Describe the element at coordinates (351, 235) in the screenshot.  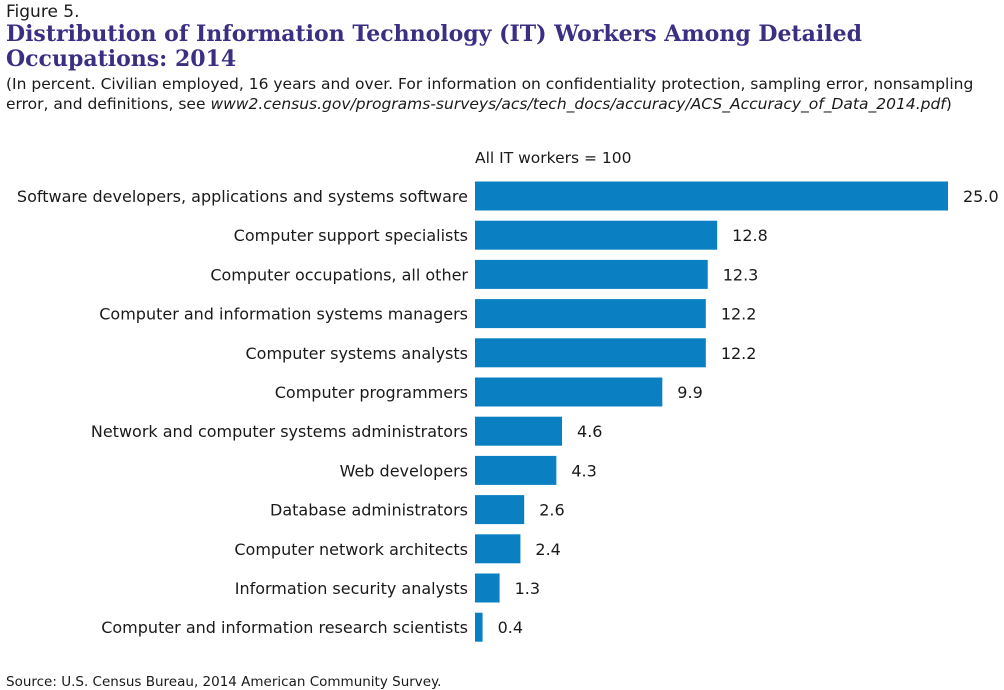
I see `category-label: Computer support specialists` at that location.